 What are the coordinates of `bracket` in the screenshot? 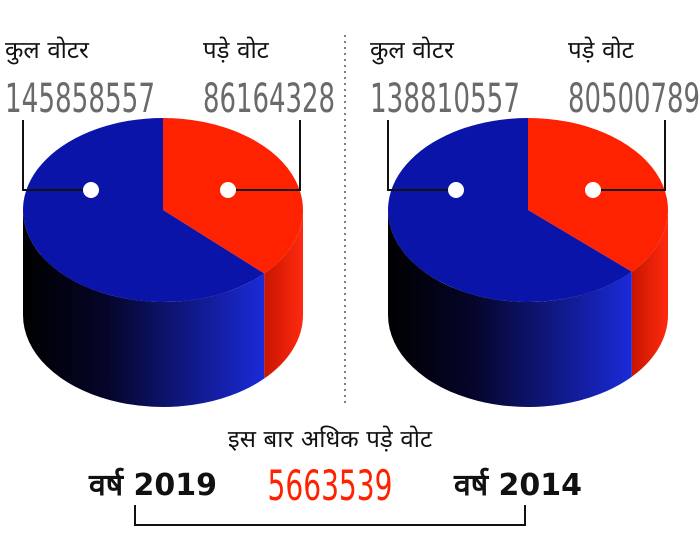 It's located at (330, 515).